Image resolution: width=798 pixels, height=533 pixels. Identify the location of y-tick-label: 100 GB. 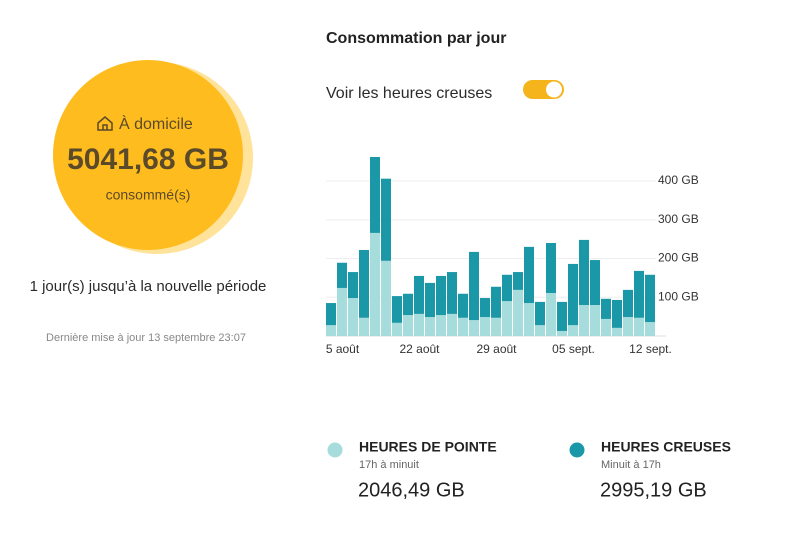
(678, 296).